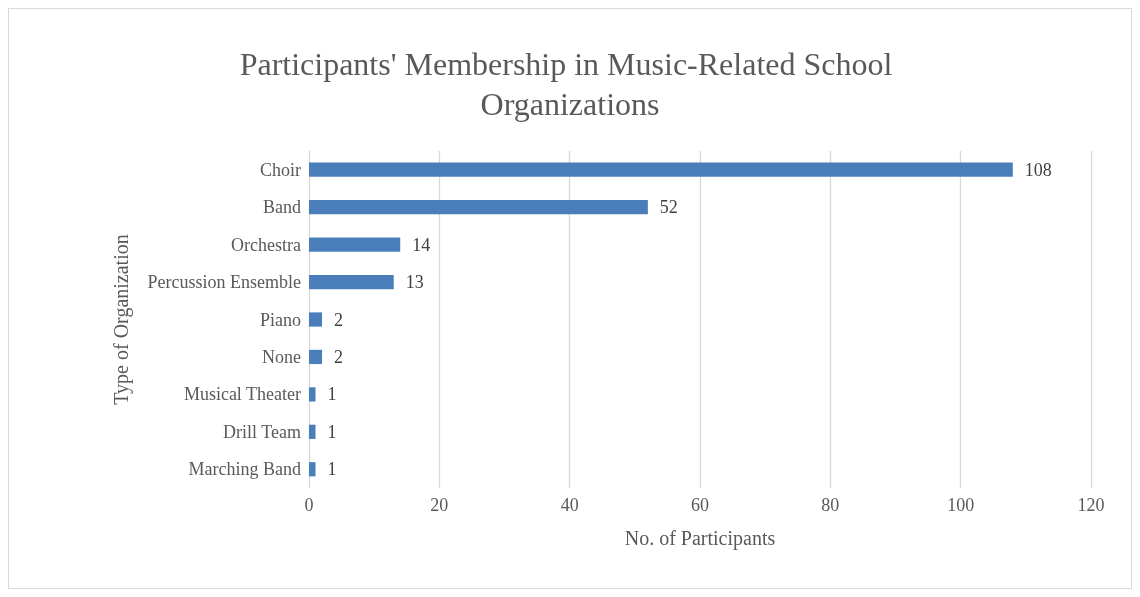  I want to click on y-tick-label: Percussion Ensemble, so click(224, 282).